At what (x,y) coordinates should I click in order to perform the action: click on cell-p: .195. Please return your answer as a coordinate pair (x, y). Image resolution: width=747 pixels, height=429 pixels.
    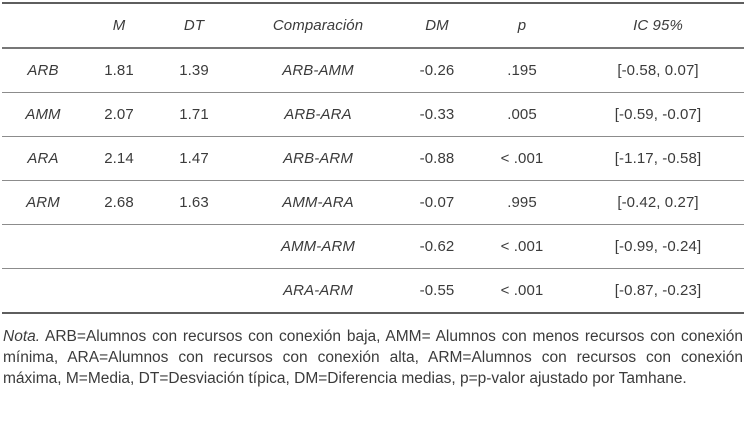
    Looking at the image, I should click on (522, 70).